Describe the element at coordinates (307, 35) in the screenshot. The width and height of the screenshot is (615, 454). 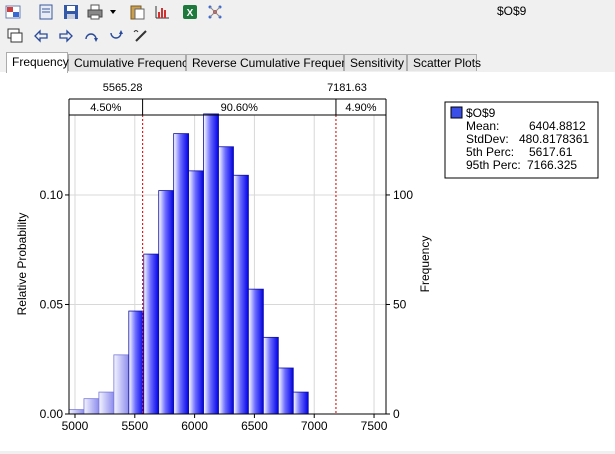
I see `toolbar-bottom` at that location.